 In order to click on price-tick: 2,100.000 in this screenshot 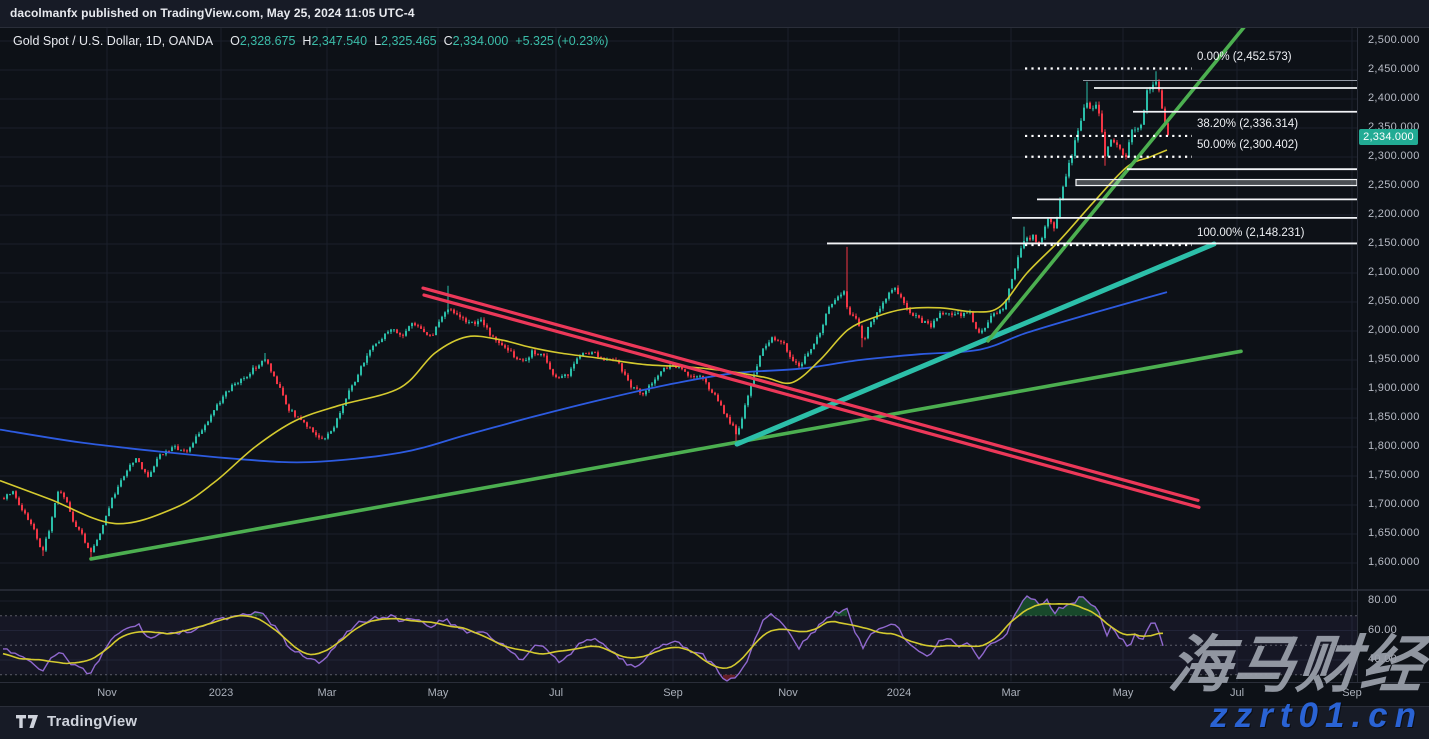, I will do `click(1394, 272)`.